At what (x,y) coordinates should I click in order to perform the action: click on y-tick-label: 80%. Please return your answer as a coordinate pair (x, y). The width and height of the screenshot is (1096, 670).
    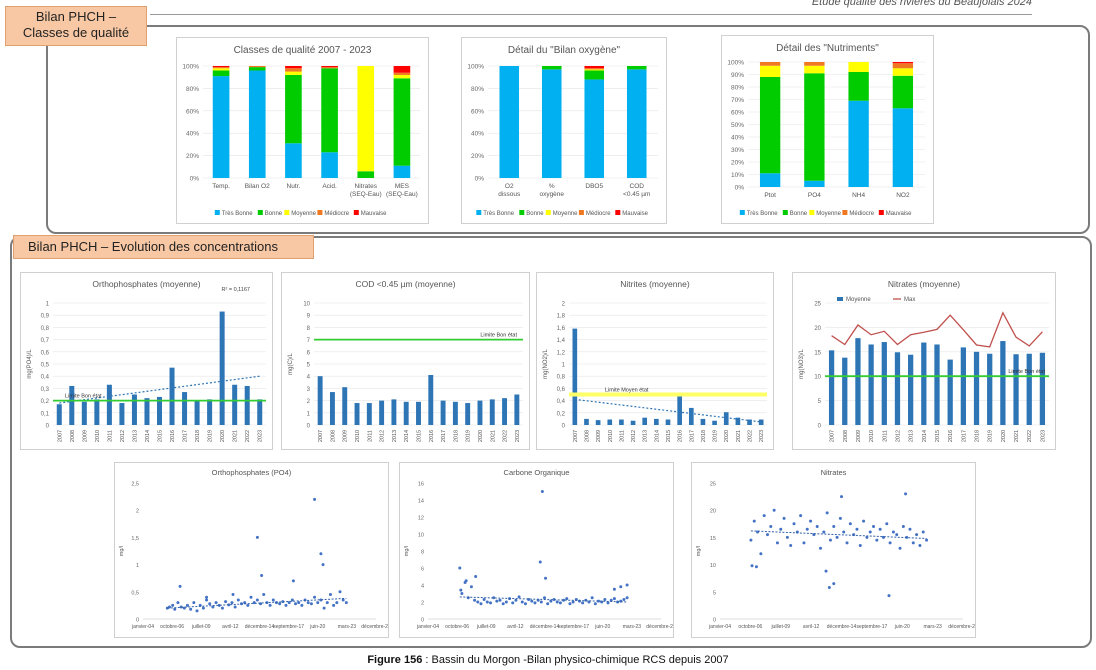
    Looking at the image, I should click on (192, 89).